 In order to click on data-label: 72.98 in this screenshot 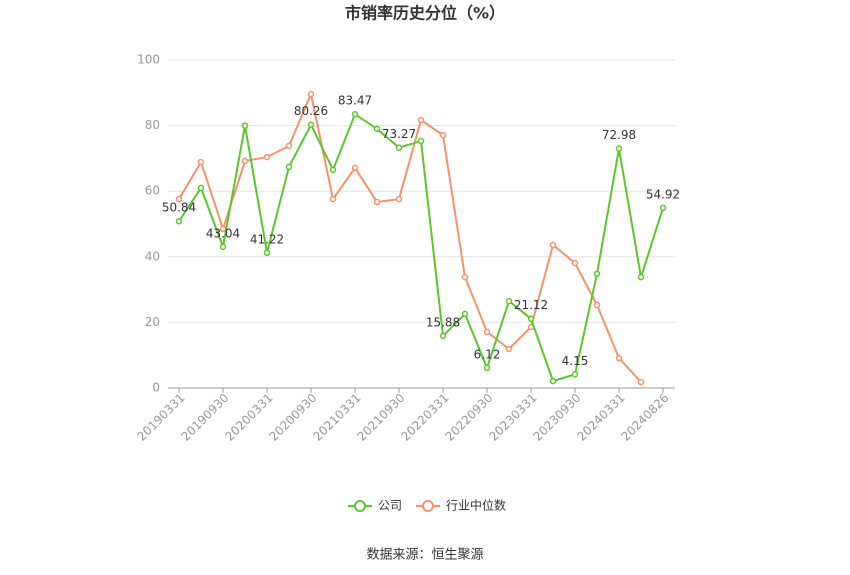, I will do `click(619, 135)`.